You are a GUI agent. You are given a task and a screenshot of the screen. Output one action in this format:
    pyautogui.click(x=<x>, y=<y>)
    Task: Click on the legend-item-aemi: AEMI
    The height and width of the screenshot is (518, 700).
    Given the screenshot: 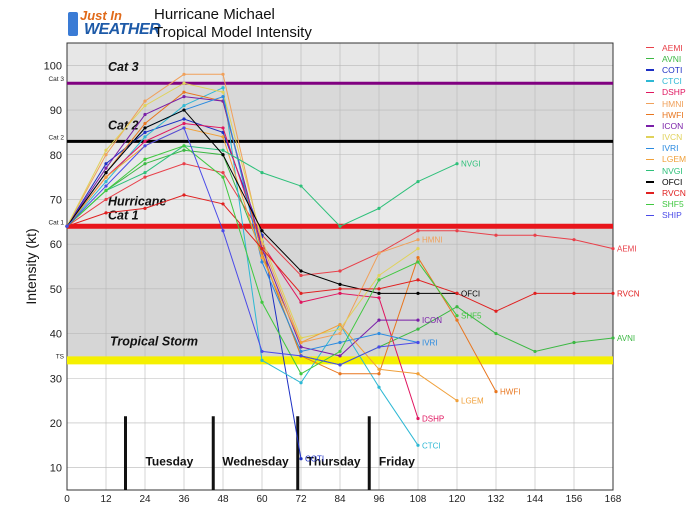 What is the action you would take?
    pyautogui.click(x=673, y=47)
    